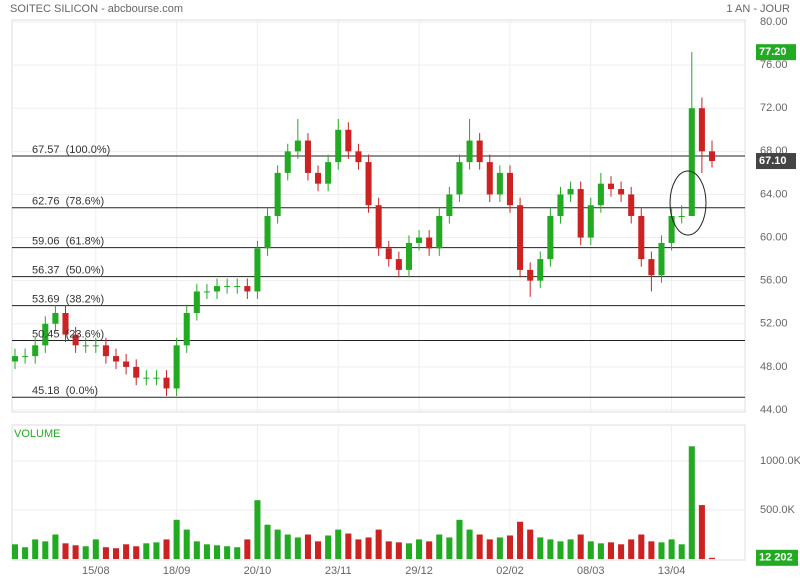  Describe the element at coordinates (774, 237) in the screenshot. I see `y-tick-label: 60.00` at that location.